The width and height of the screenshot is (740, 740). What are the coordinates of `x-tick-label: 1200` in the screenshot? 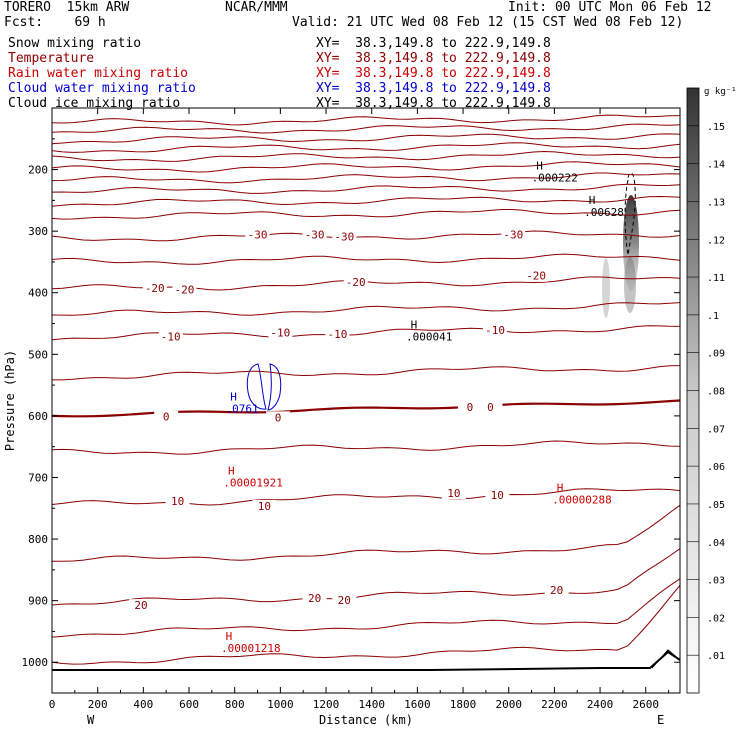 It's located at (326, 704).